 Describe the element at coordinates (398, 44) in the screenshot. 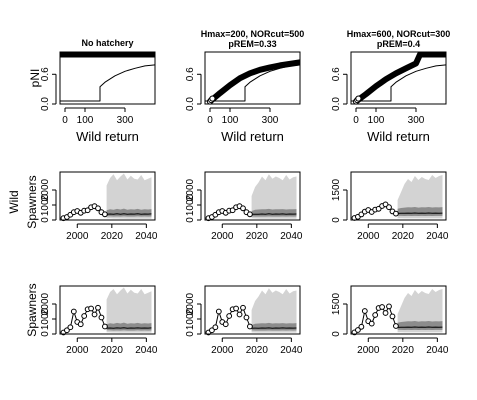

I see `panel-subtitle: pREM=0.4` at that location.